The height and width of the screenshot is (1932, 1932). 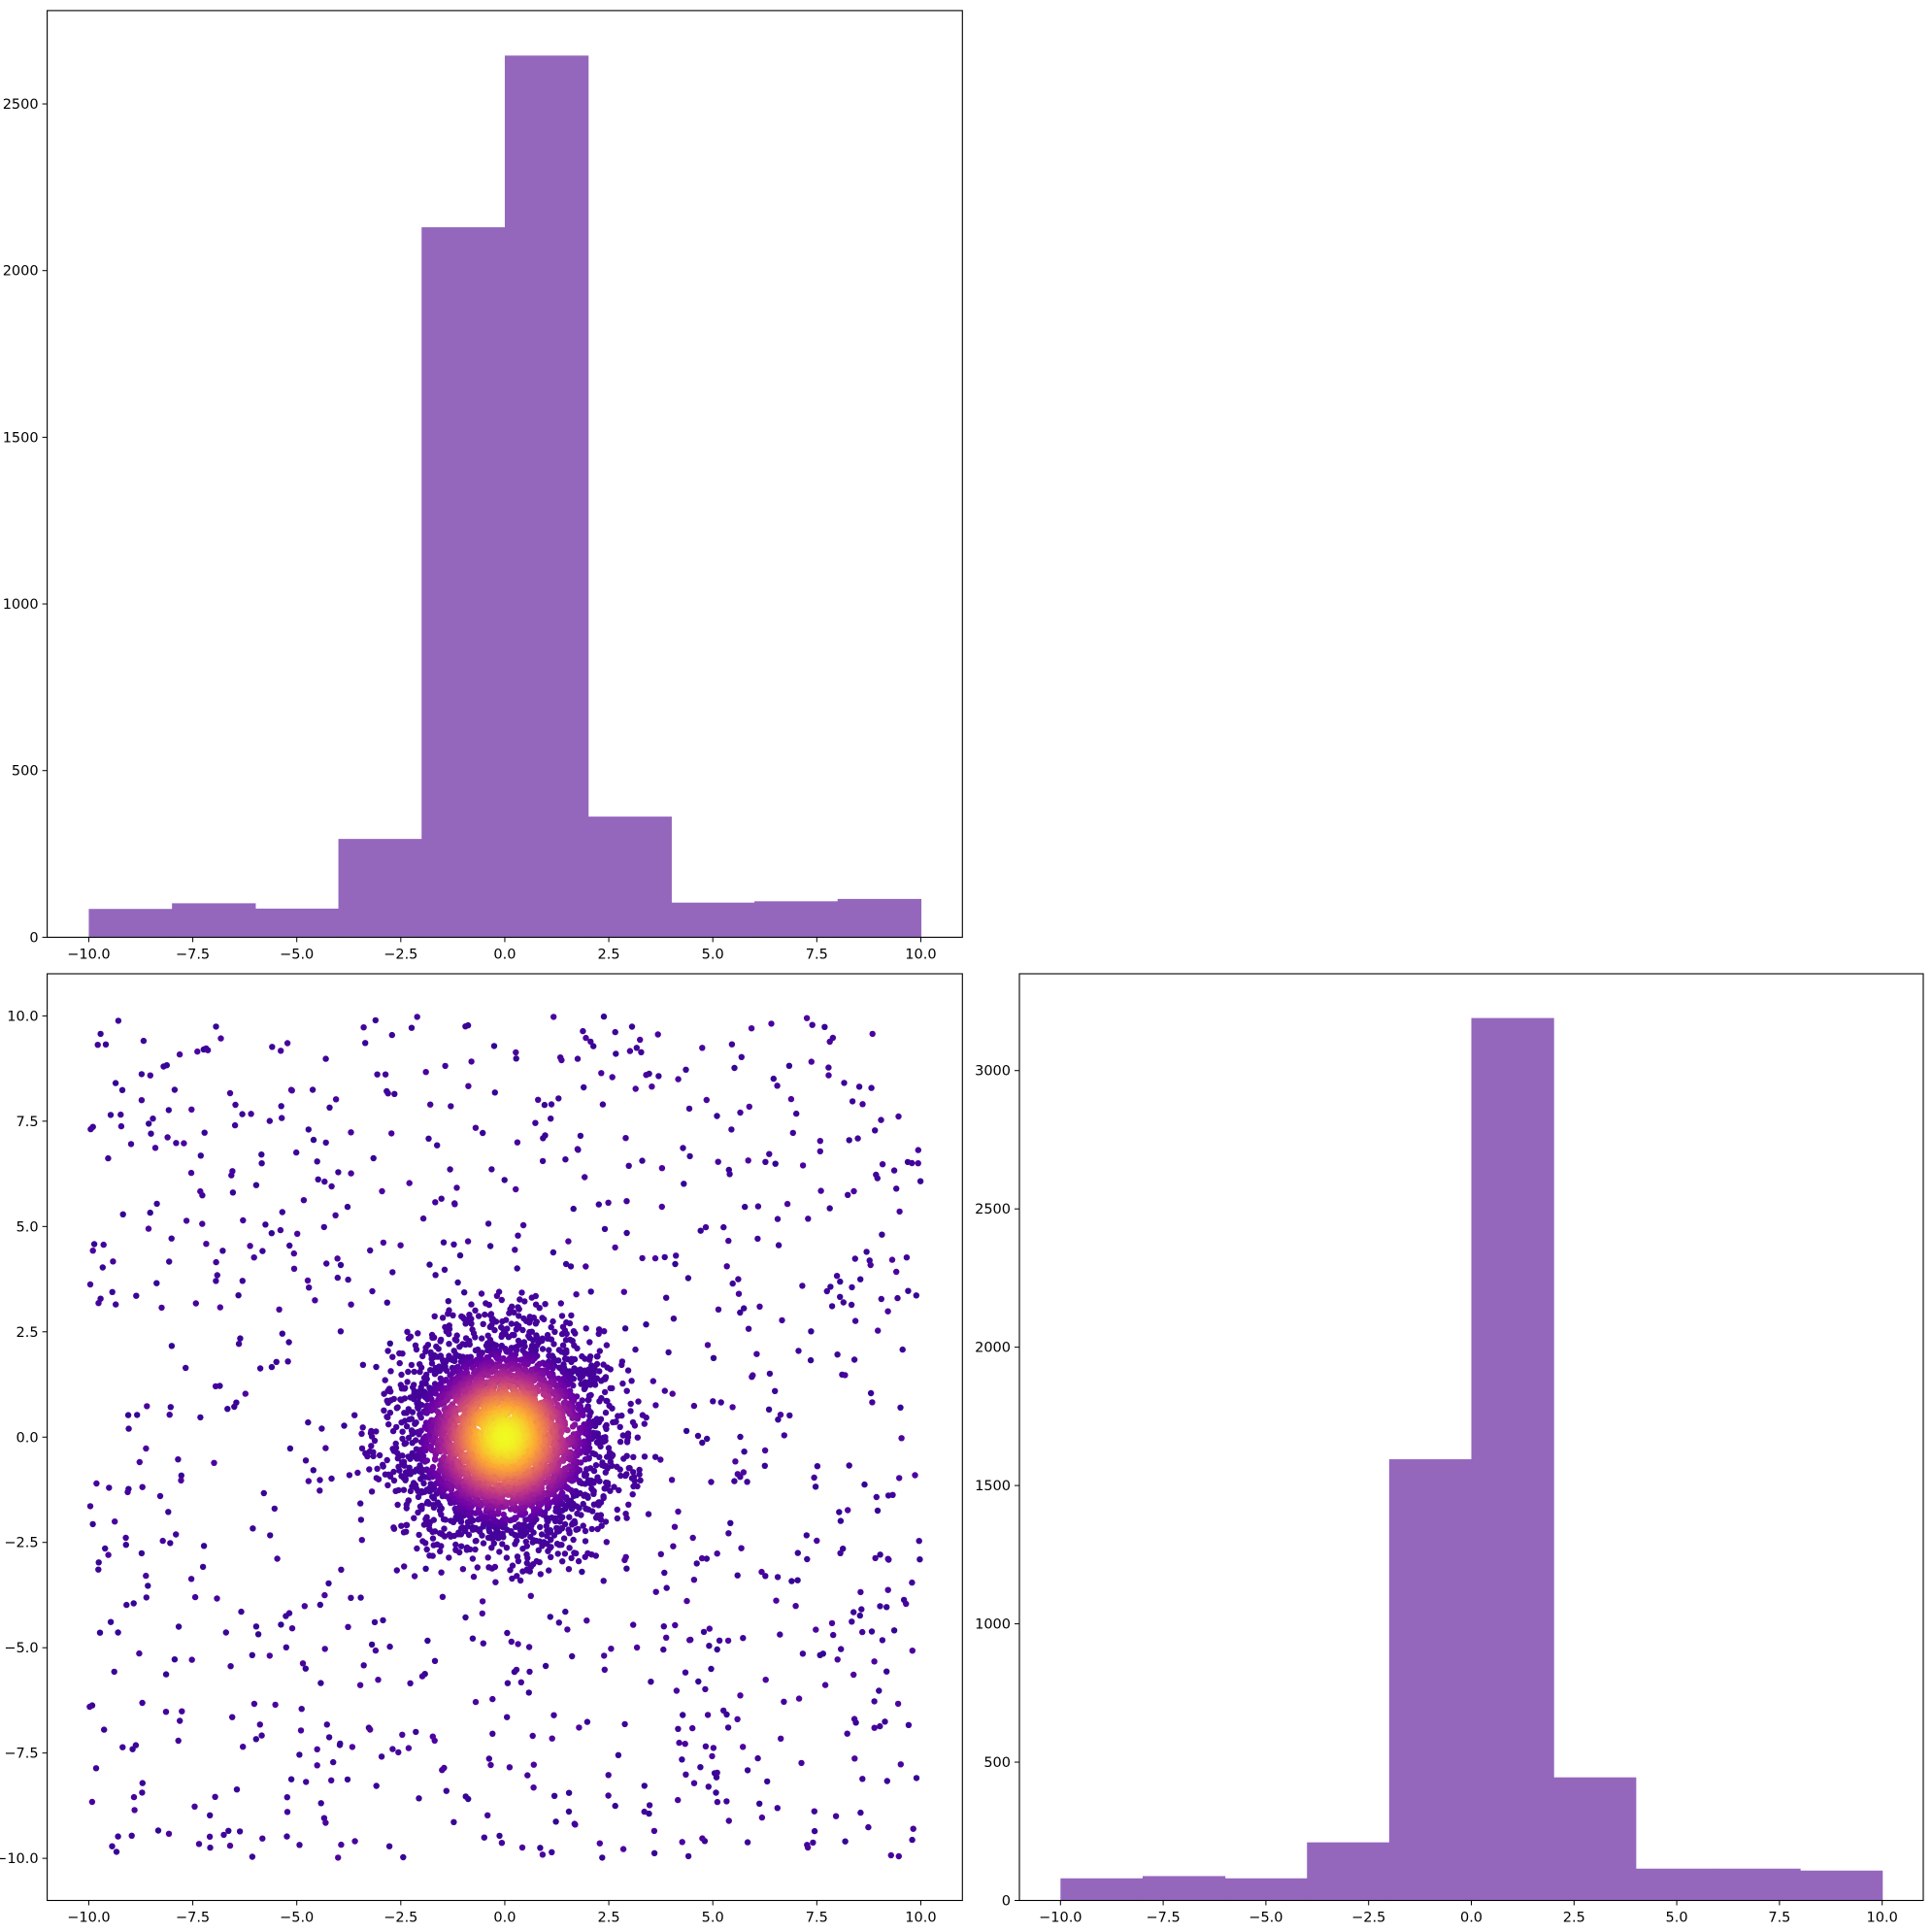 What do you see at coordinates (880, 918) in the screenshot?
I see `hist-top-left-bar` at bounding box center [880, 918].